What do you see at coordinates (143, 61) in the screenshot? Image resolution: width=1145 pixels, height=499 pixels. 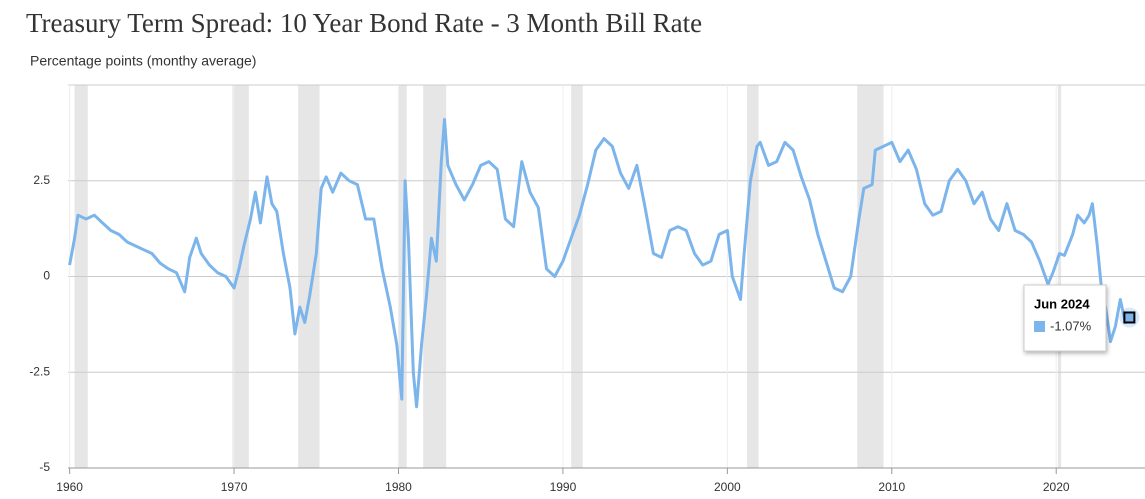 I see `chart-subtitle: Percentage points (monthy average)` at bounding box center [143, 61].